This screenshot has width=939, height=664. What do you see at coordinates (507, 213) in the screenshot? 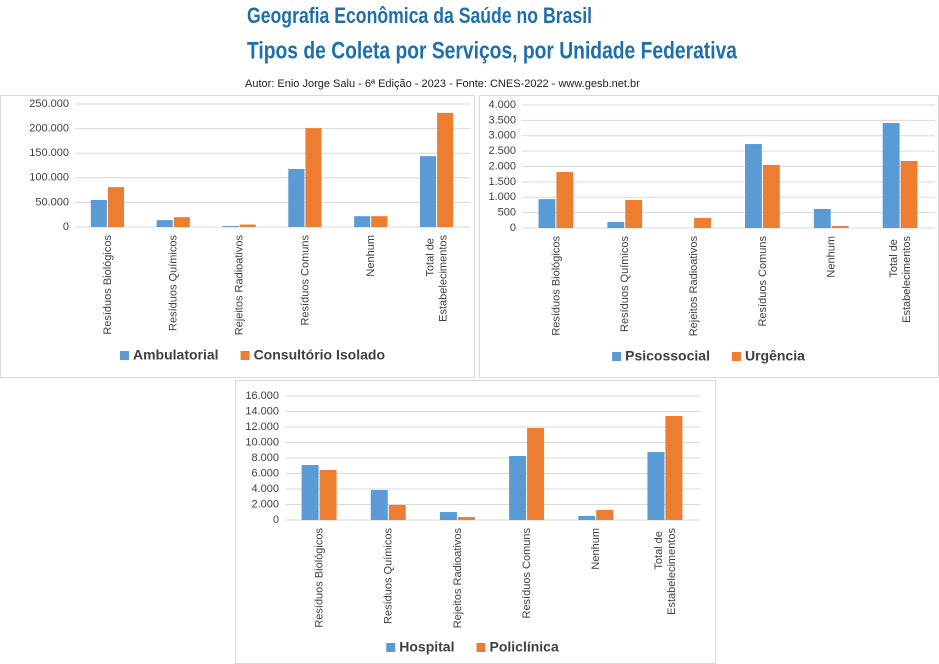
I see `y-tick-label: 500` at bounding box center [507, 213].